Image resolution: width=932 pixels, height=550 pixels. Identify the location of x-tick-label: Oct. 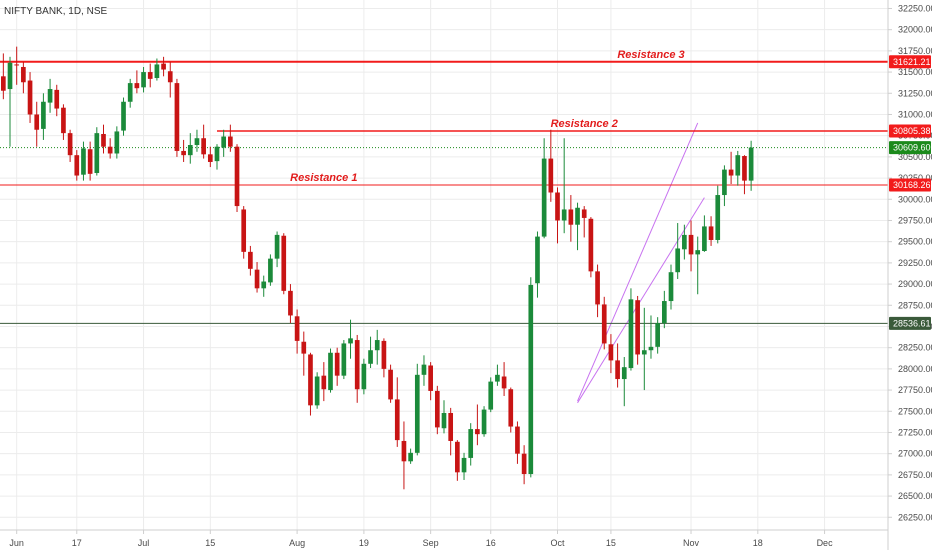
(557, 543).